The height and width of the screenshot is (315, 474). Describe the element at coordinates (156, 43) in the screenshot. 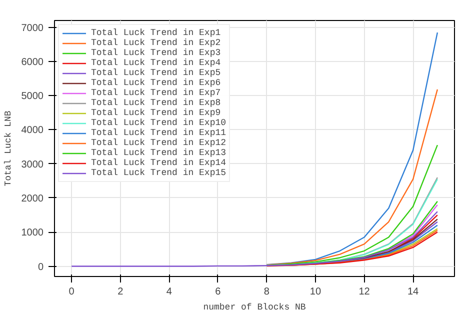

I see `legend-label: Total Luck Trend in Exp2` at that location.